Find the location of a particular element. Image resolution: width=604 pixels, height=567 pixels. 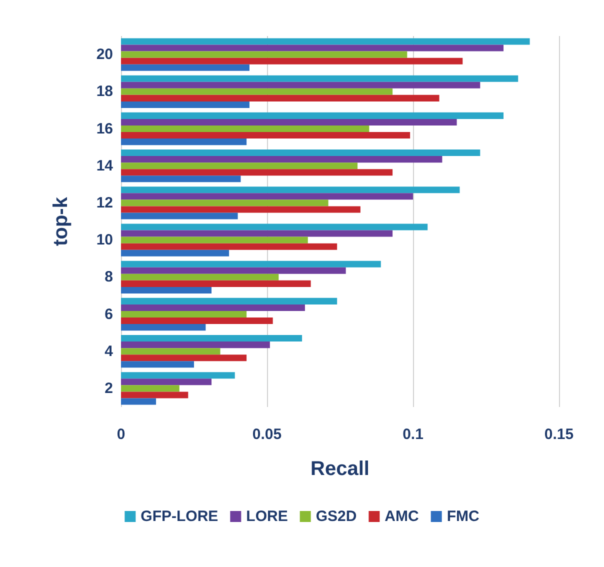

x-tick-label: 0.15 is located at coordinates (559, 434).